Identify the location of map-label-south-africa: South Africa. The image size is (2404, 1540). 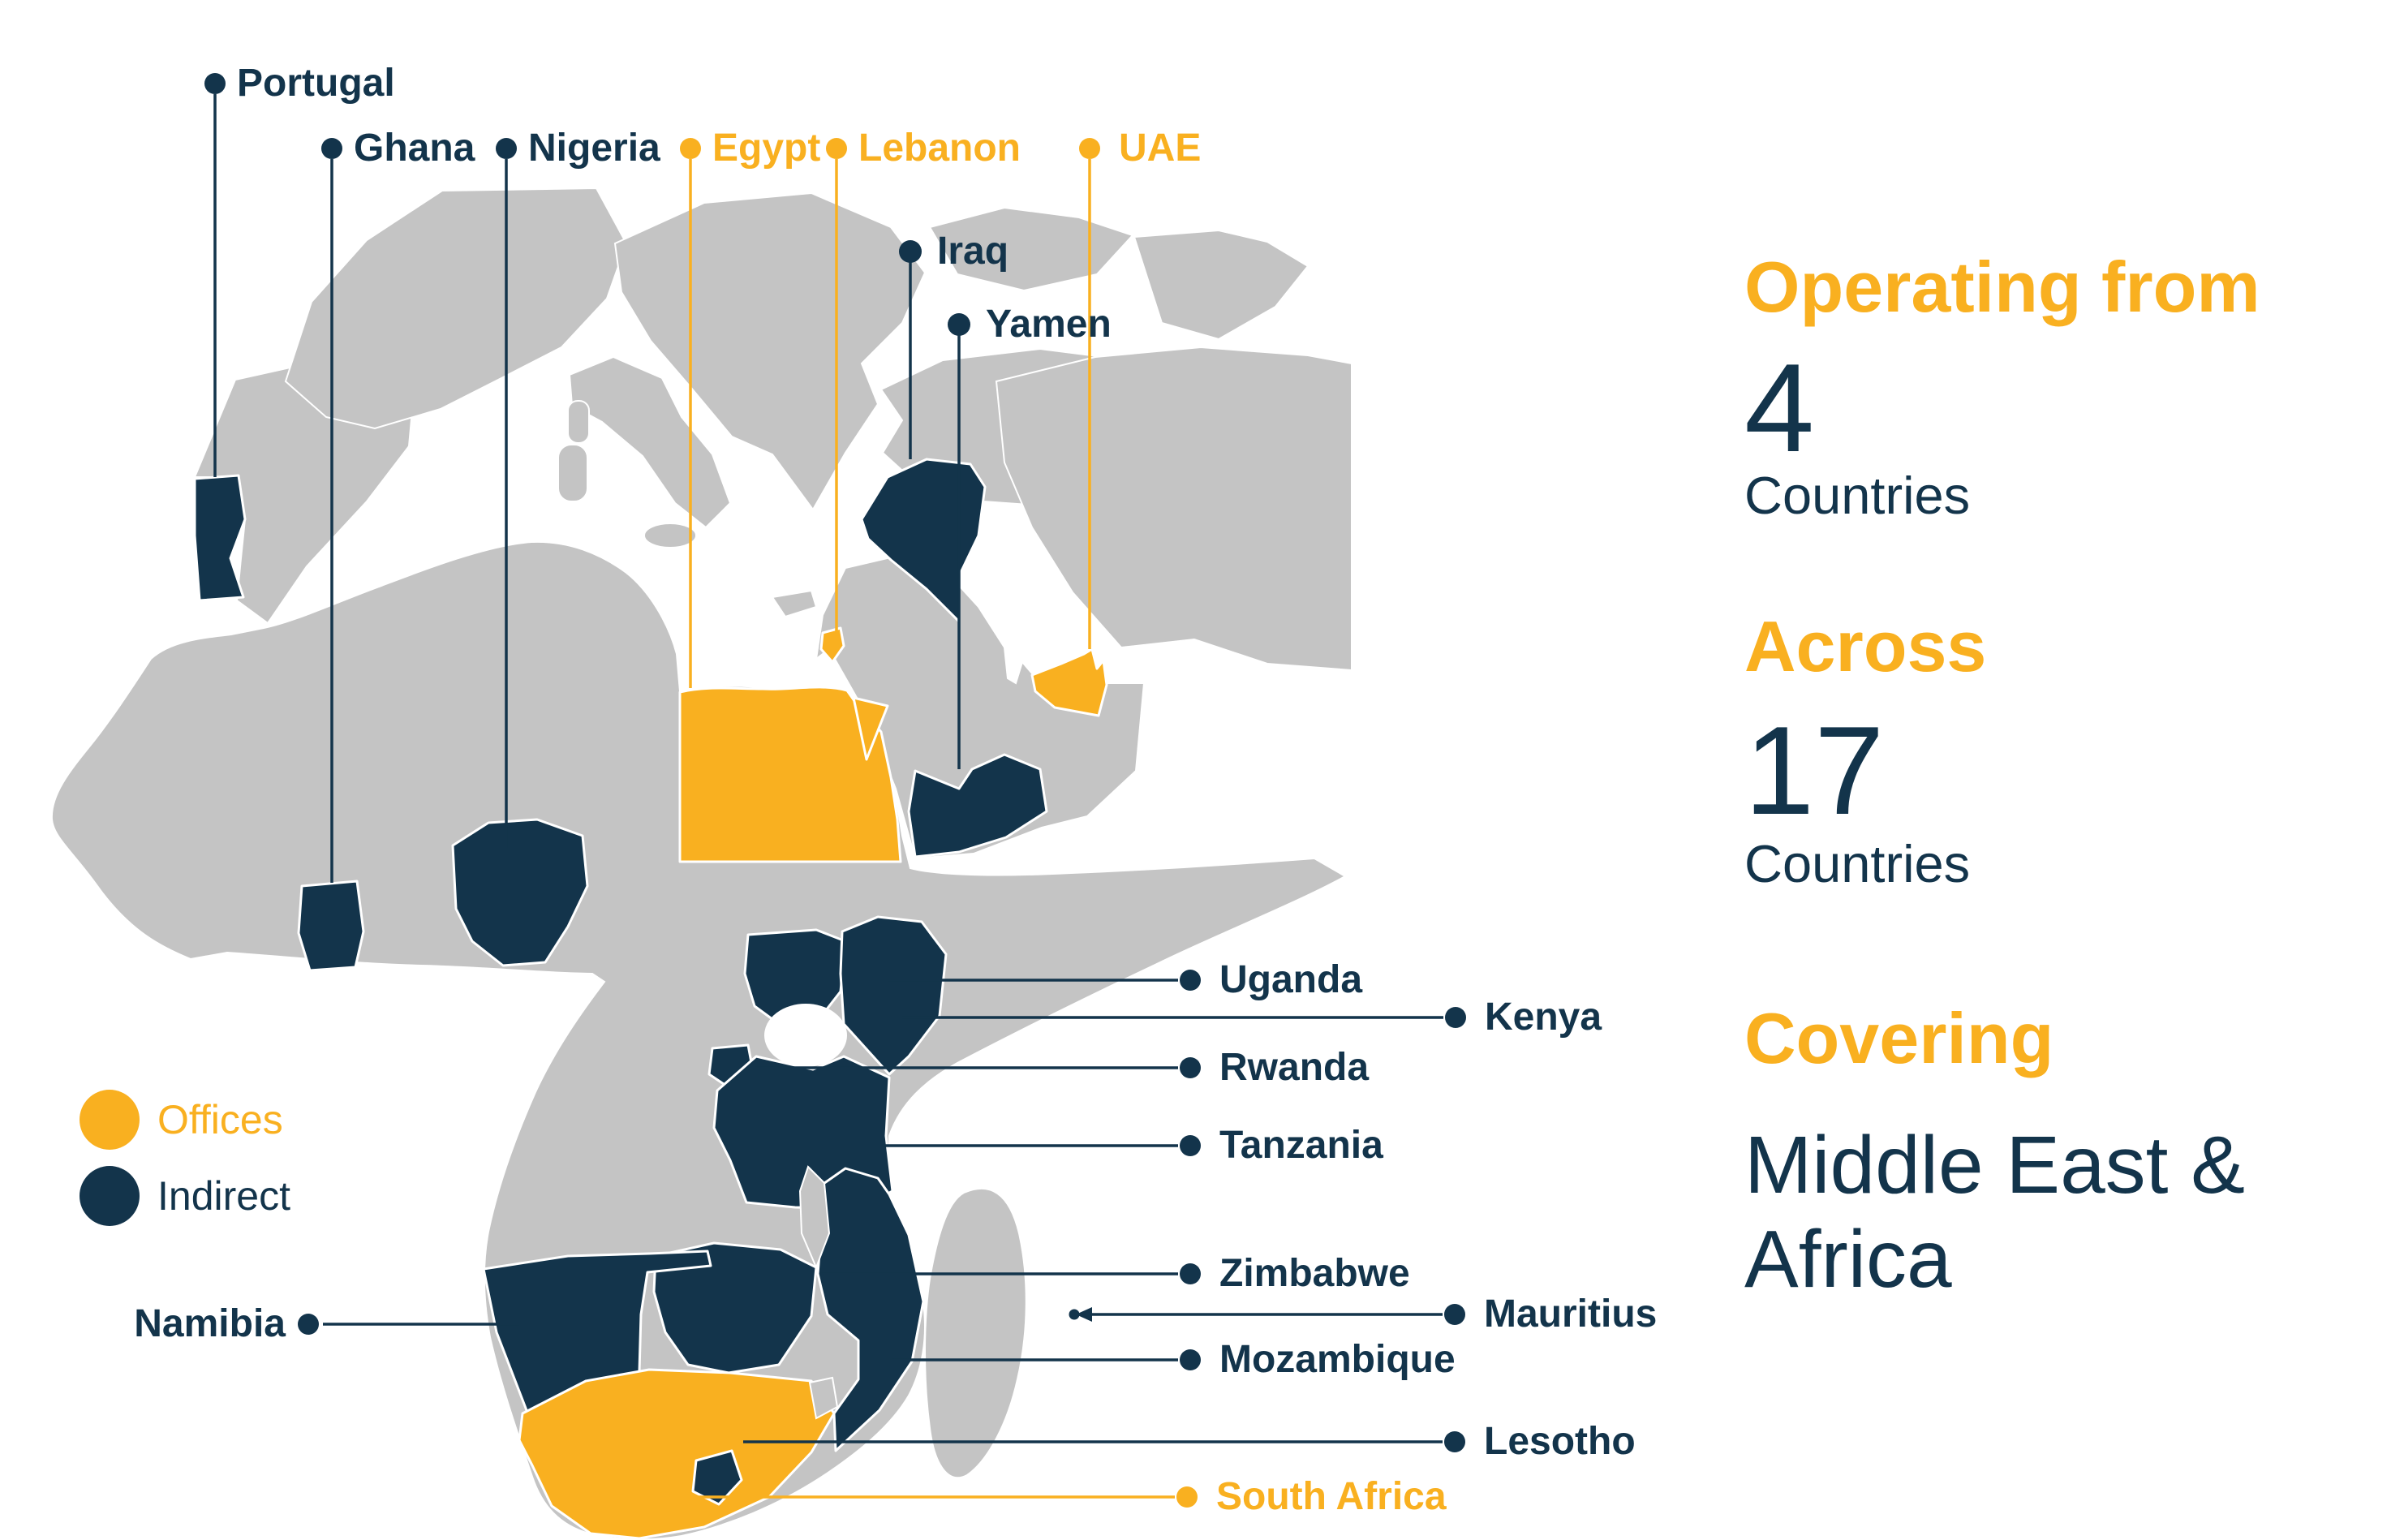
(1331, 1496).